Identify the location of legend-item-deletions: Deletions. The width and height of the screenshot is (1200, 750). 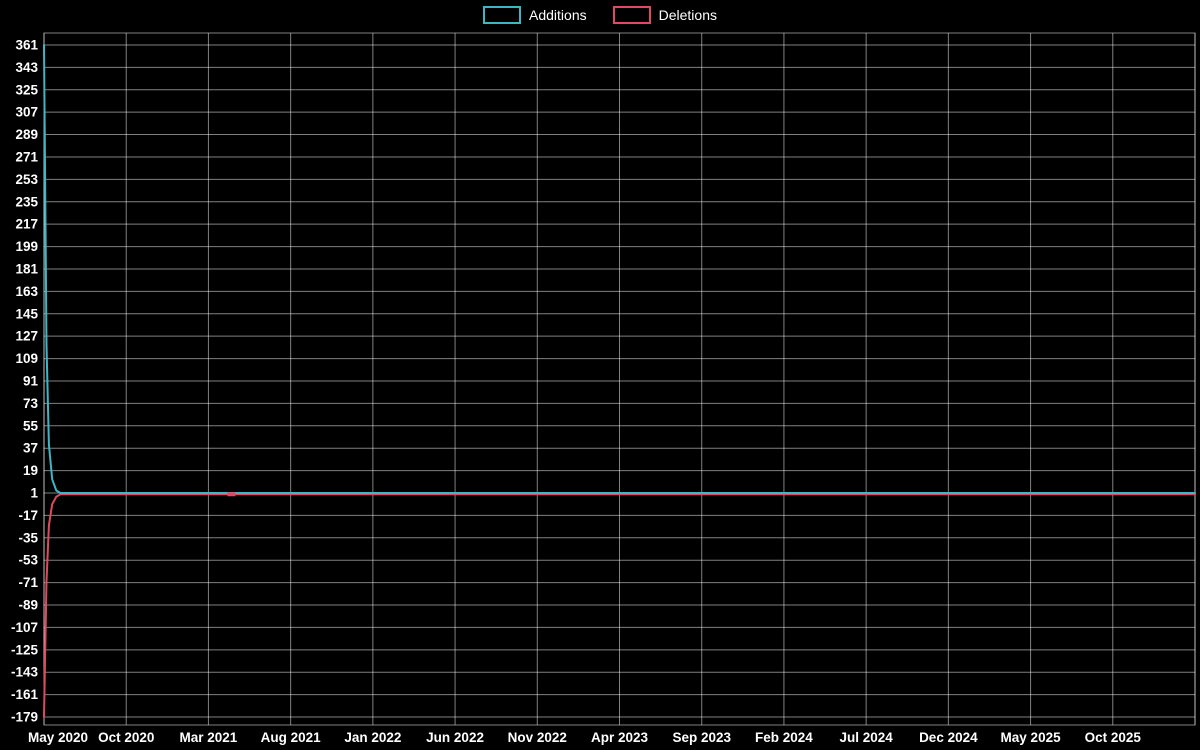
(664, 15).